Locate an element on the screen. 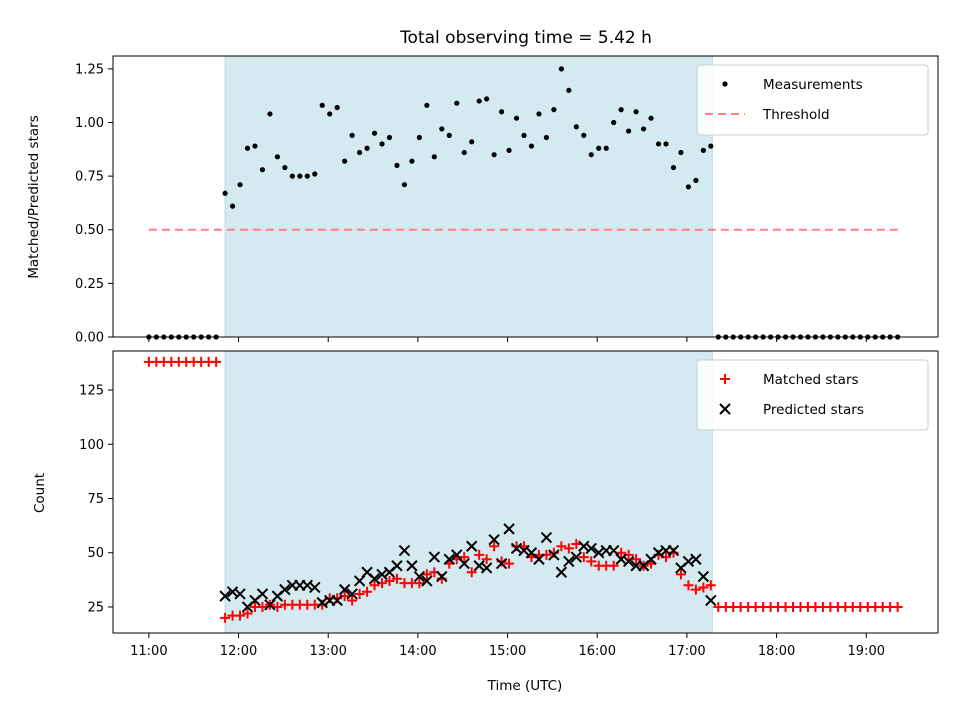 This screenshot has width=960, height=720. y-tick-label: 1.00 is located at coordinates (89, 123).